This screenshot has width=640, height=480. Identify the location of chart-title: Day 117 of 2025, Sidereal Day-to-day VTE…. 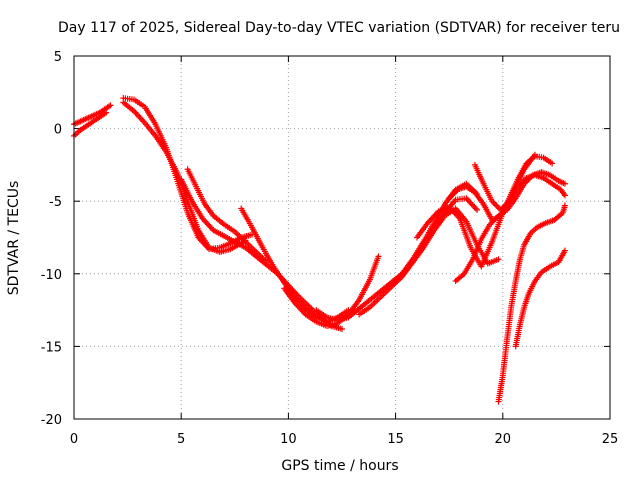
(339, 28).